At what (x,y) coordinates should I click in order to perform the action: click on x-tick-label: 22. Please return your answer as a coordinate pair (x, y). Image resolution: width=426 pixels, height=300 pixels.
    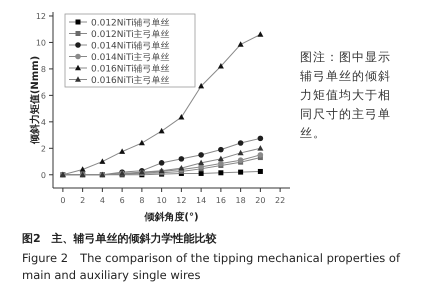
    Looking at the image, I should click on (280, 200).